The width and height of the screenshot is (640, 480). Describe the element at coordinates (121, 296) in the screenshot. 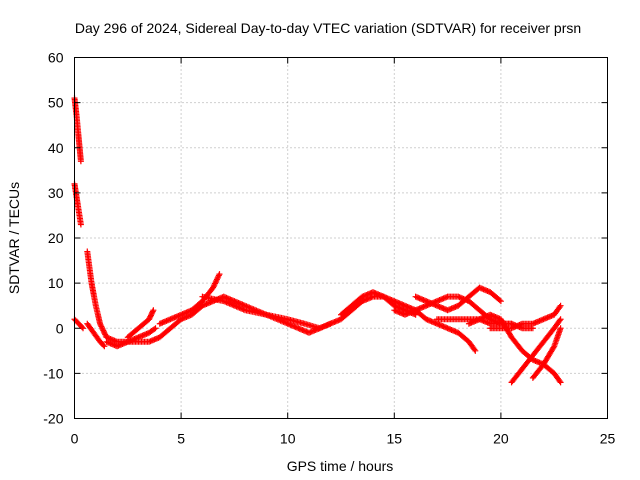

I see `series-arc-d` at that location.